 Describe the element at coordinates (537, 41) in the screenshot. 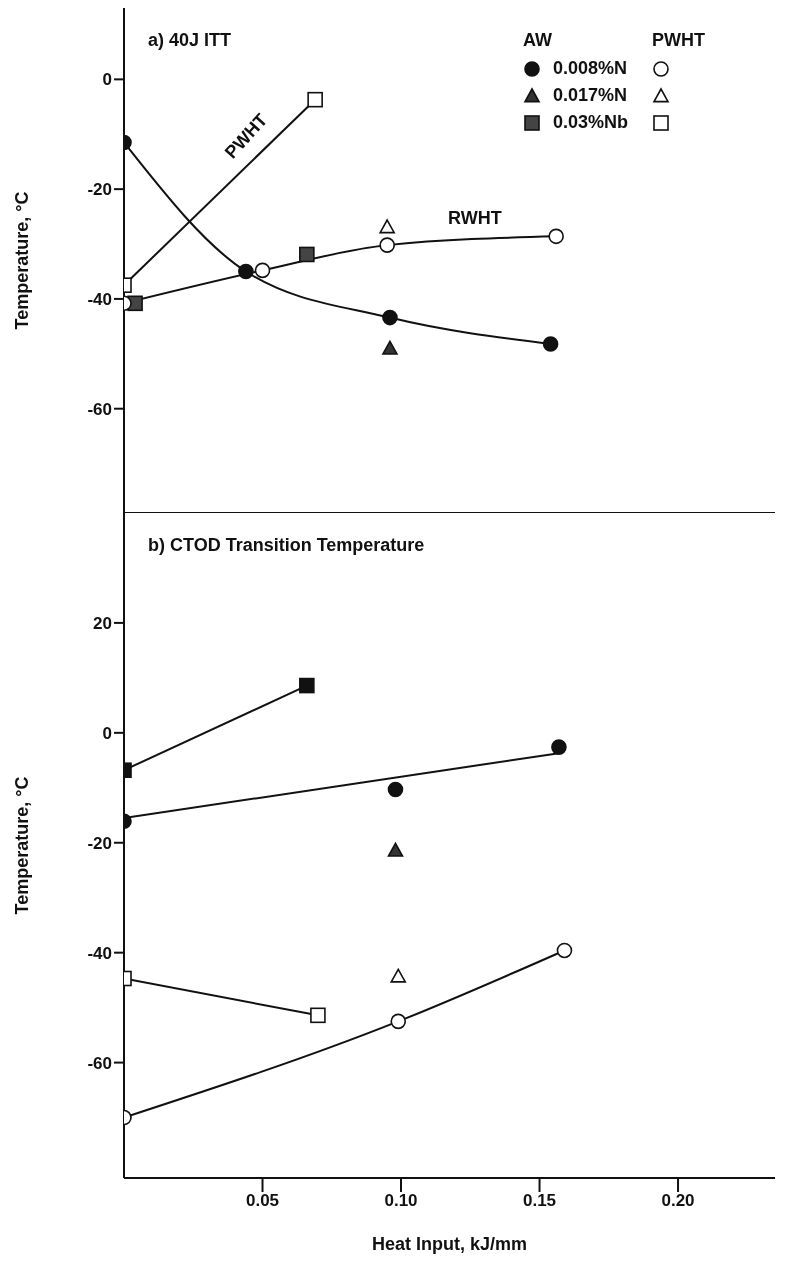

I see `annotation: AW` at that location.